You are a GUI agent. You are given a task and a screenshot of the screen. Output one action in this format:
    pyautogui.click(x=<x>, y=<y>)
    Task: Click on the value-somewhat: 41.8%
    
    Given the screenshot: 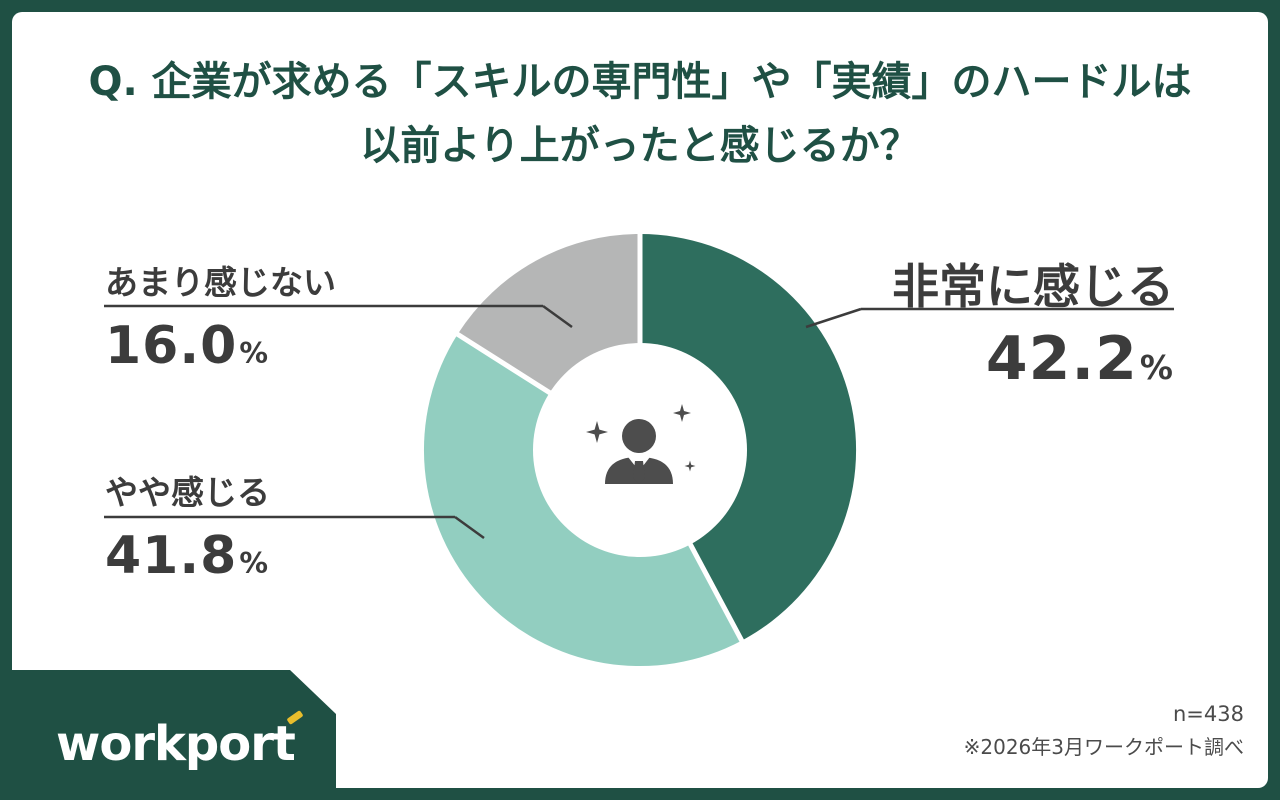 What is the action you would take?
    pyautogui.click(x=187, y=556)
    